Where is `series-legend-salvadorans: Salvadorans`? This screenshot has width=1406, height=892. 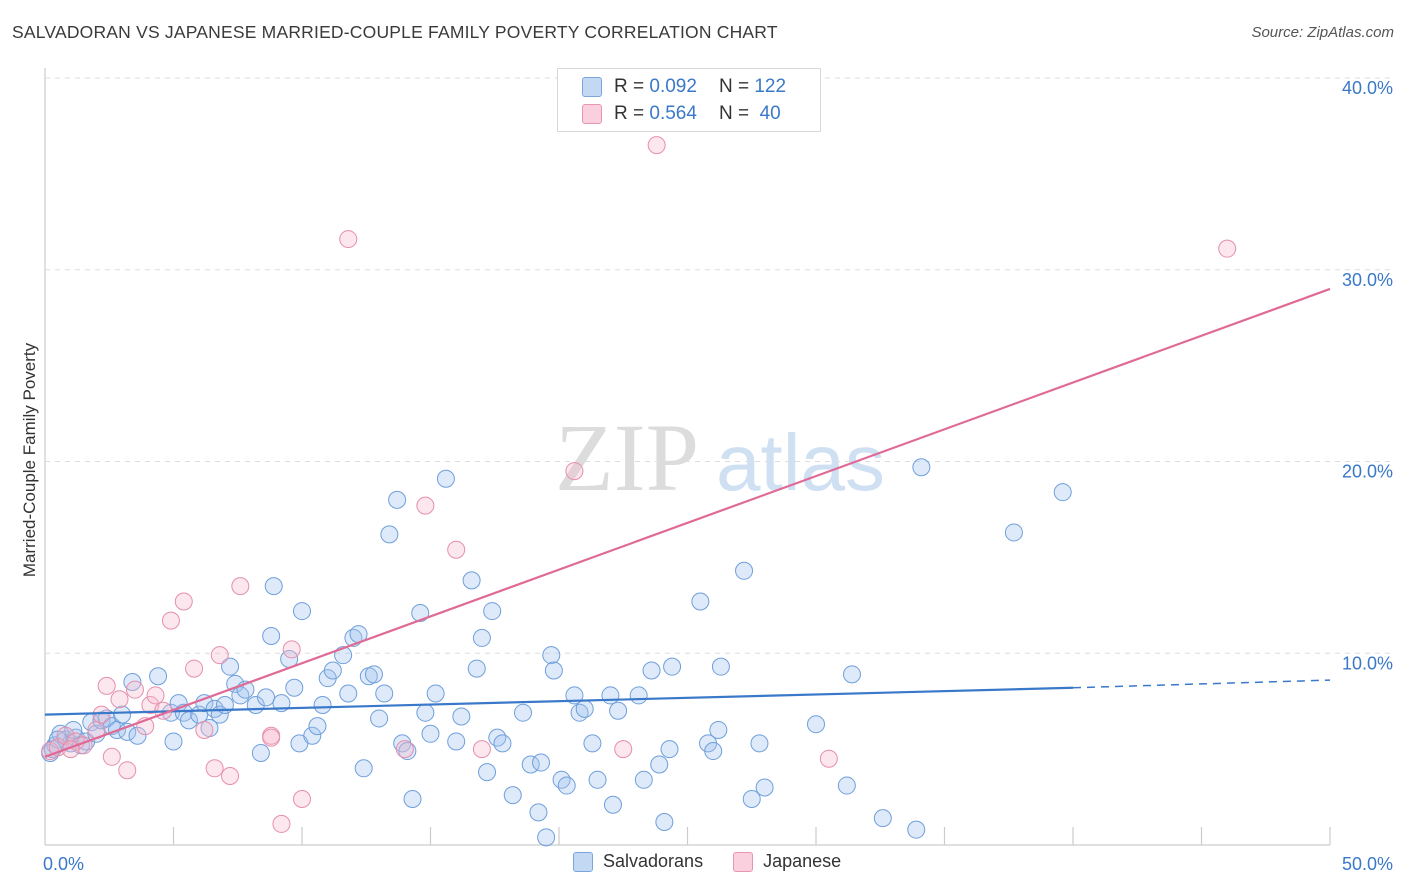
series-legend-salvadorans: Salvadorans is located at coordinates (638, 861).